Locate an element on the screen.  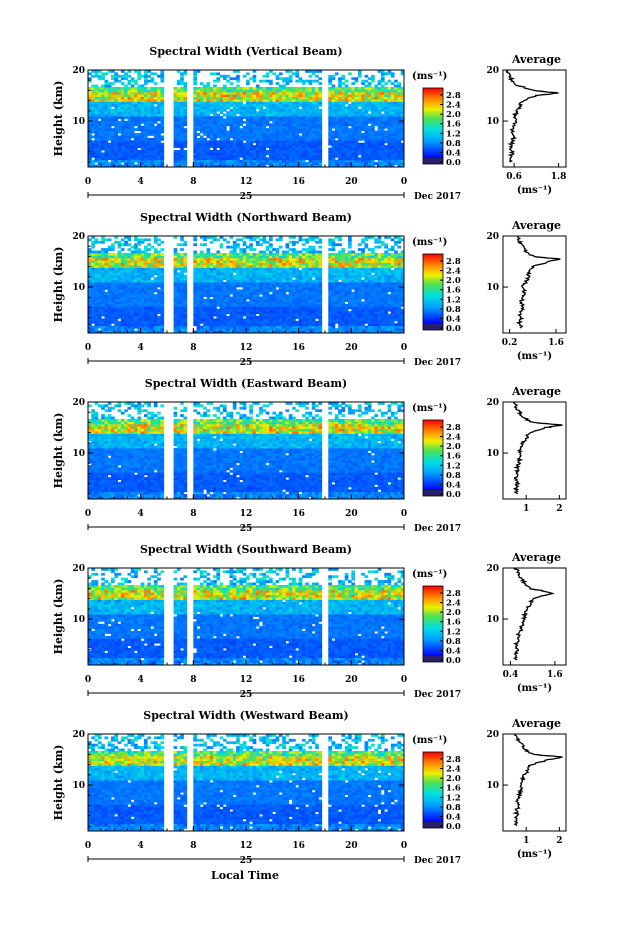
colorbar-tick-label: 0.0 is located at coordinates (453, 163).